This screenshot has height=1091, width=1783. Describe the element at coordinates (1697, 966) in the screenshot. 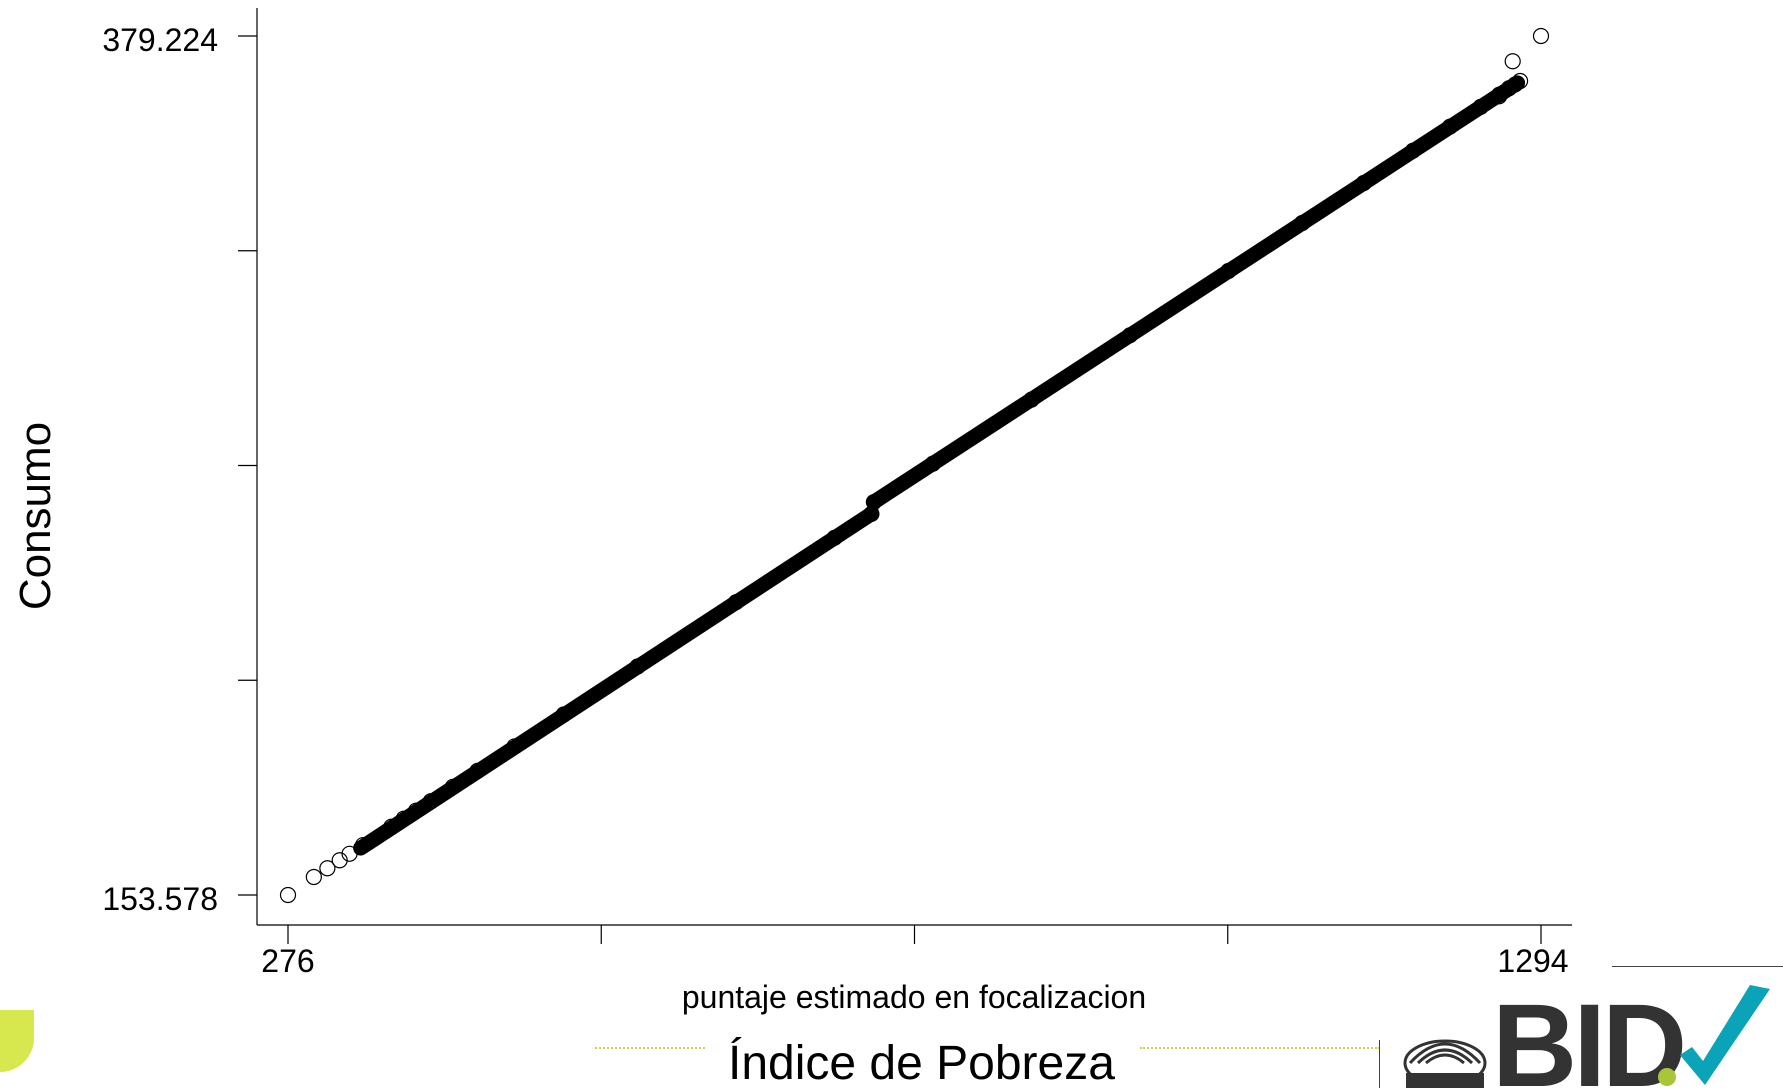

I see `logo-top-rule` at that location.